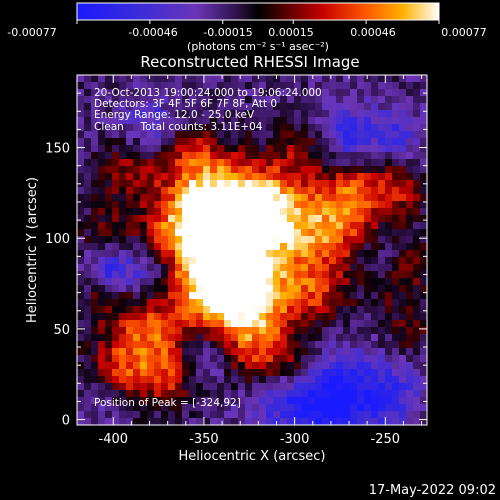 Image resolution: width=500 pixels, height=500 pixels. Describe the element at coordinates (258, 11) in the screenshot. I see `colorbar` at that location.